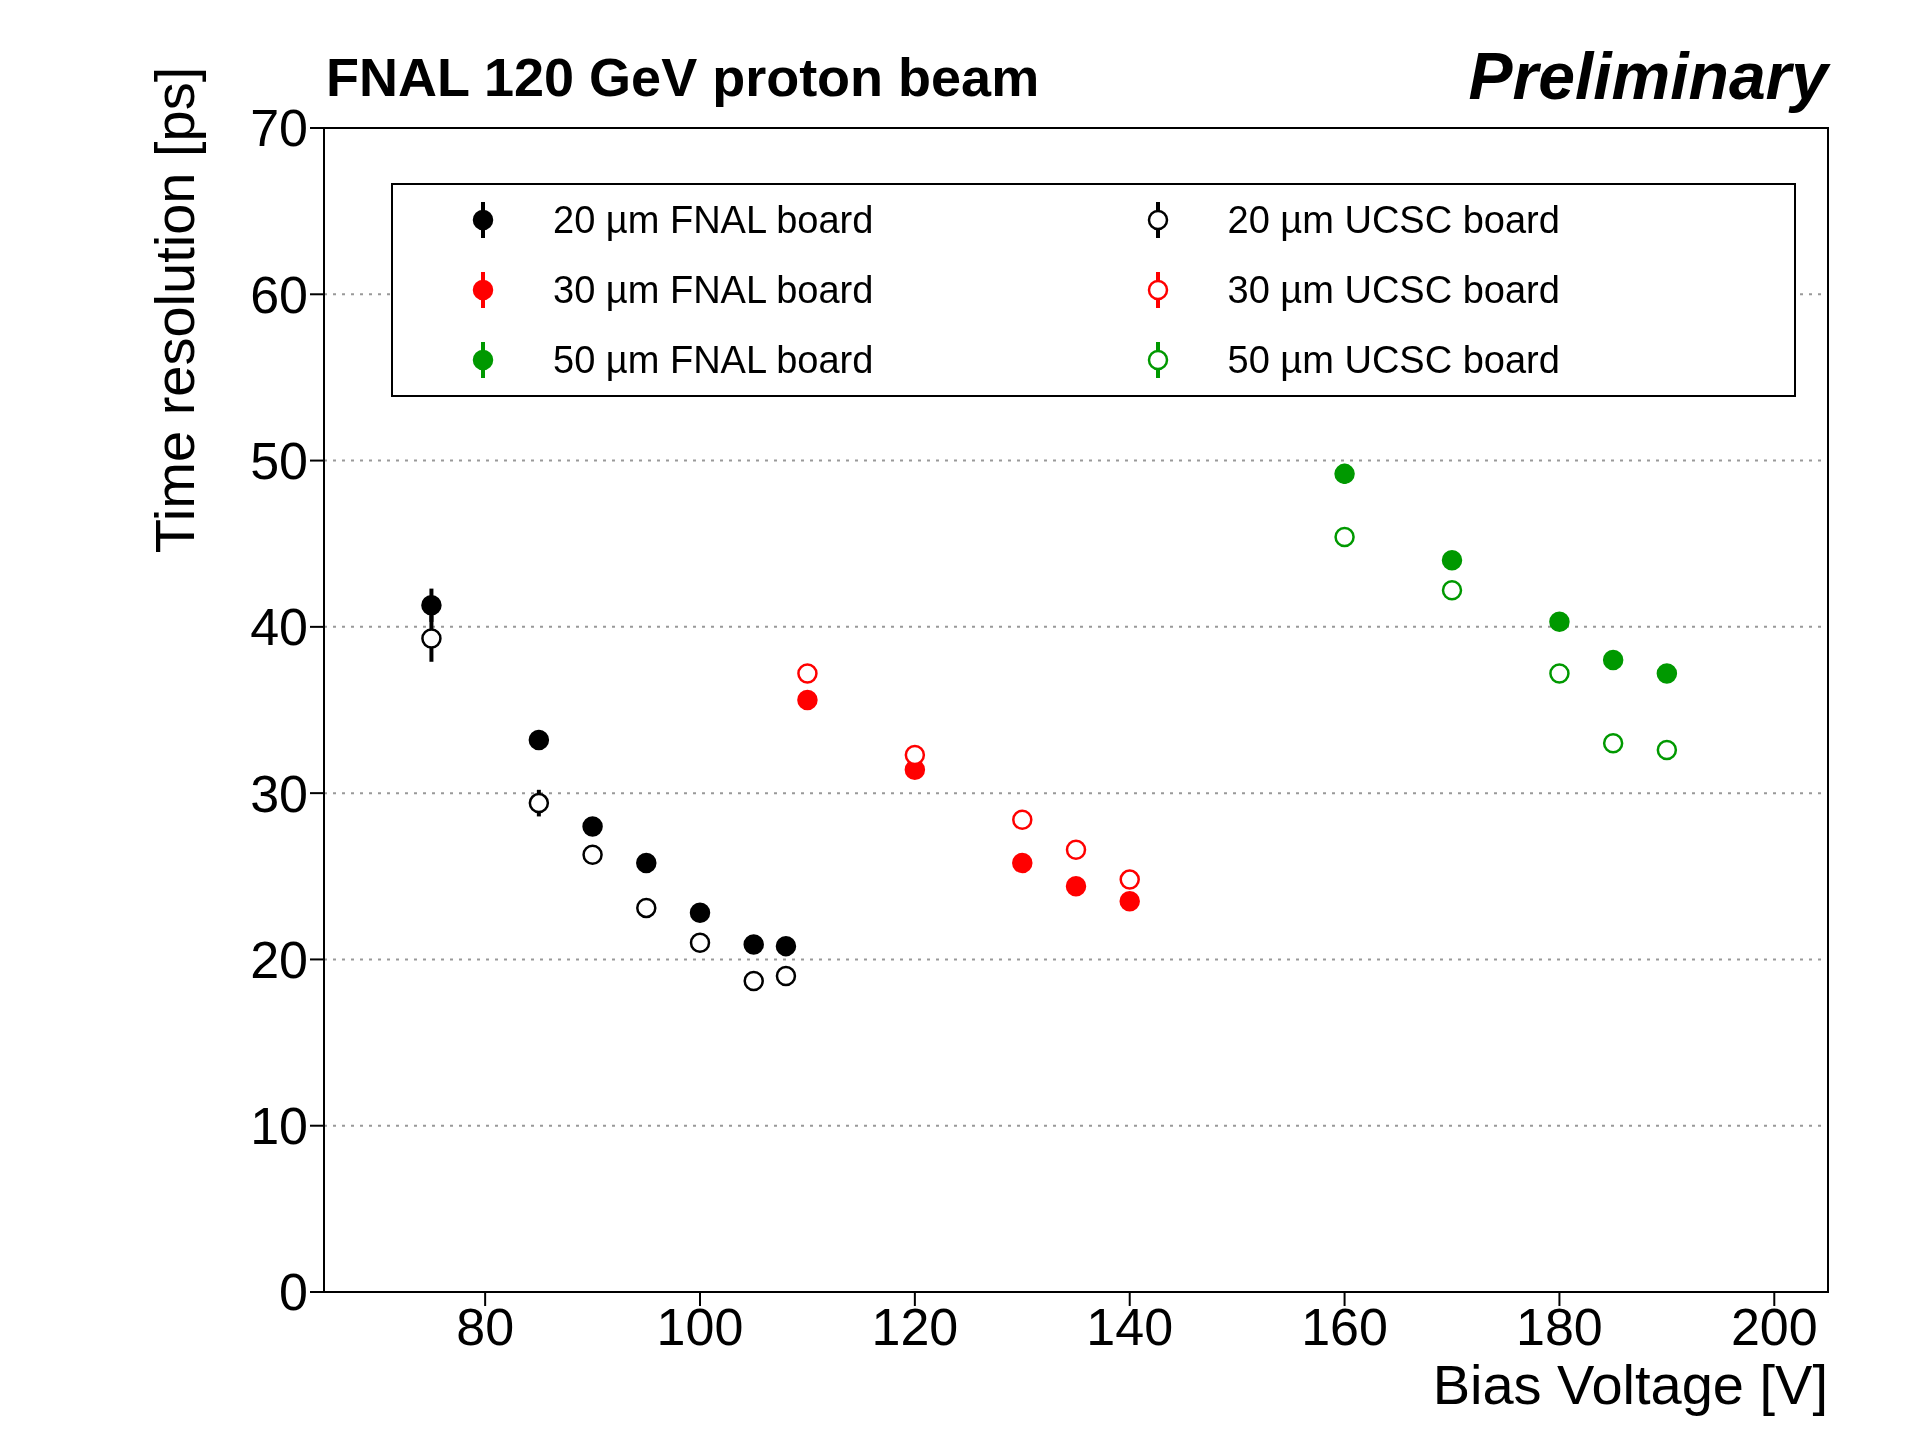 This screenshot has width=1920, height=1438. What do you see at coordinates (279, 1126) in the screenshot?
I see `y-tick-label: 10` at bounding box center [279, 1126].